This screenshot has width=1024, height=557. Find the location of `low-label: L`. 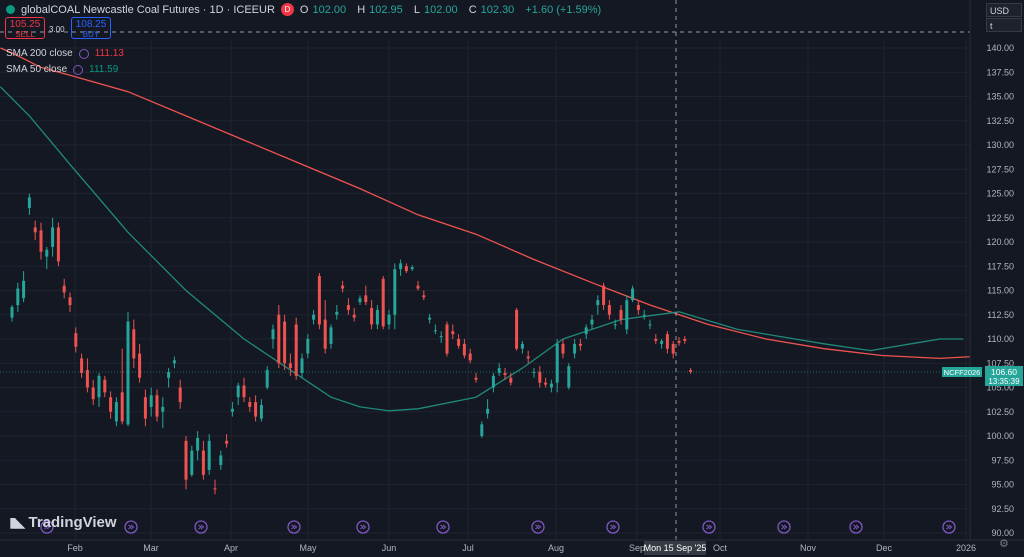

low-label: L is located at coordinates (416, 9).